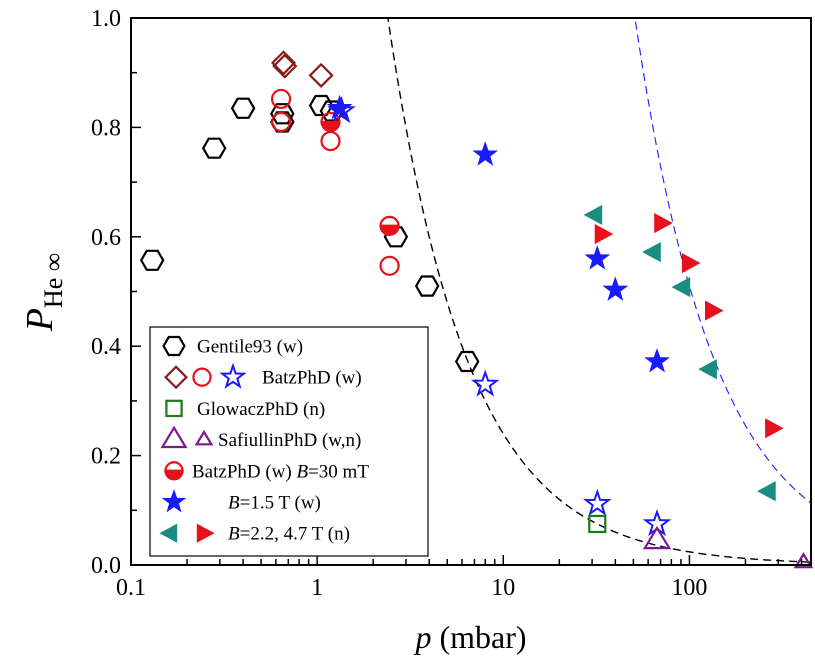 Image resolution: width=815 pixels, height=660 pixels. Describe the element at coordinates (53, 280) in the screenshot. I see `y-axis-label-subscript: He ∞` at that location.